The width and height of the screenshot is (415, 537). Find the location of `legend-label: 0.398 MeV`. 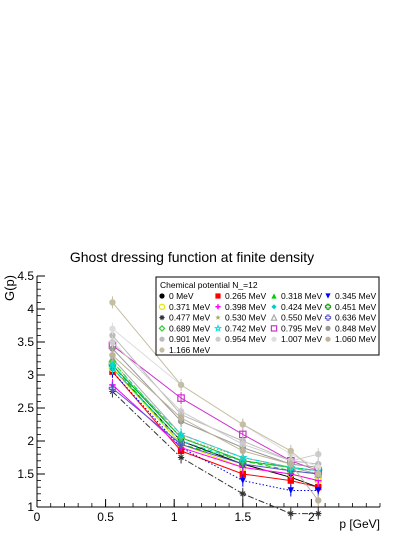

legend-label: 0.398 MeV is located at coordinates (245, 307).